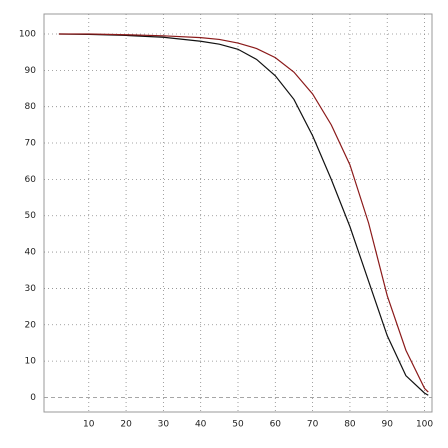  Describe the element at coordinates (350, 425) in the screenshot. I see `x-tick-label: 80` at that location.